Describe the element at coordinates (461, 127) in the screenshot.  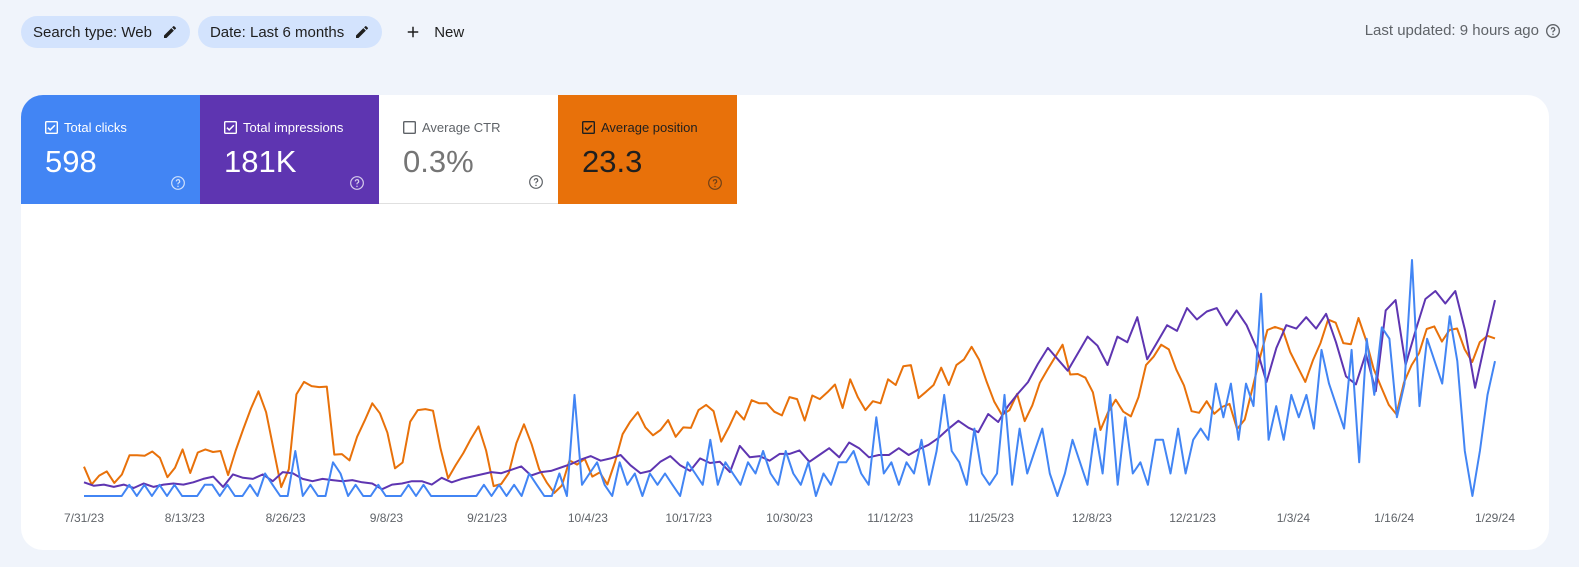
I see `average-ctr-label: Average CTR` at that location.